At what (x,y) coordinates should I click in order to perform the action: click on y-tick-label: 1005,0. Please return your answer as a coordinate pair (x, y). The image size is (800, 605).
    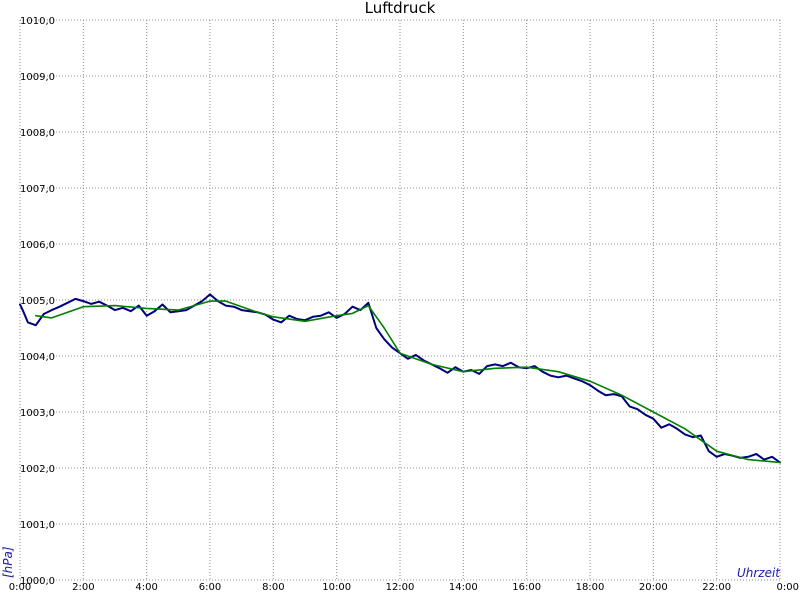
    Looking at the image, I should click on (37, 301).